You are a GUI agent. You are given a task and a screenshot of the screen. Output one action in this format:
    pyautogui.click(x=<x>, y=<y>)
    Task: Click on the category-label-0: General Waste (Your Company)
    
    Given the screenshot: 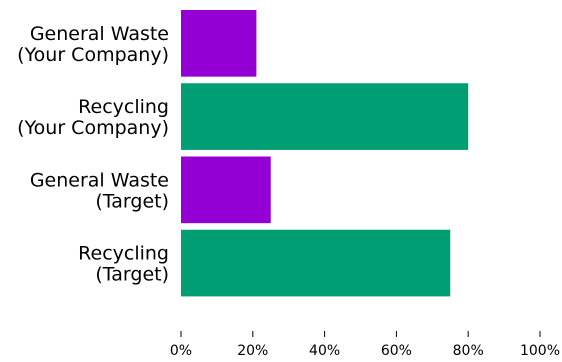 What is the action you would take?
    pyautogui.click(x=93, y=44)
    